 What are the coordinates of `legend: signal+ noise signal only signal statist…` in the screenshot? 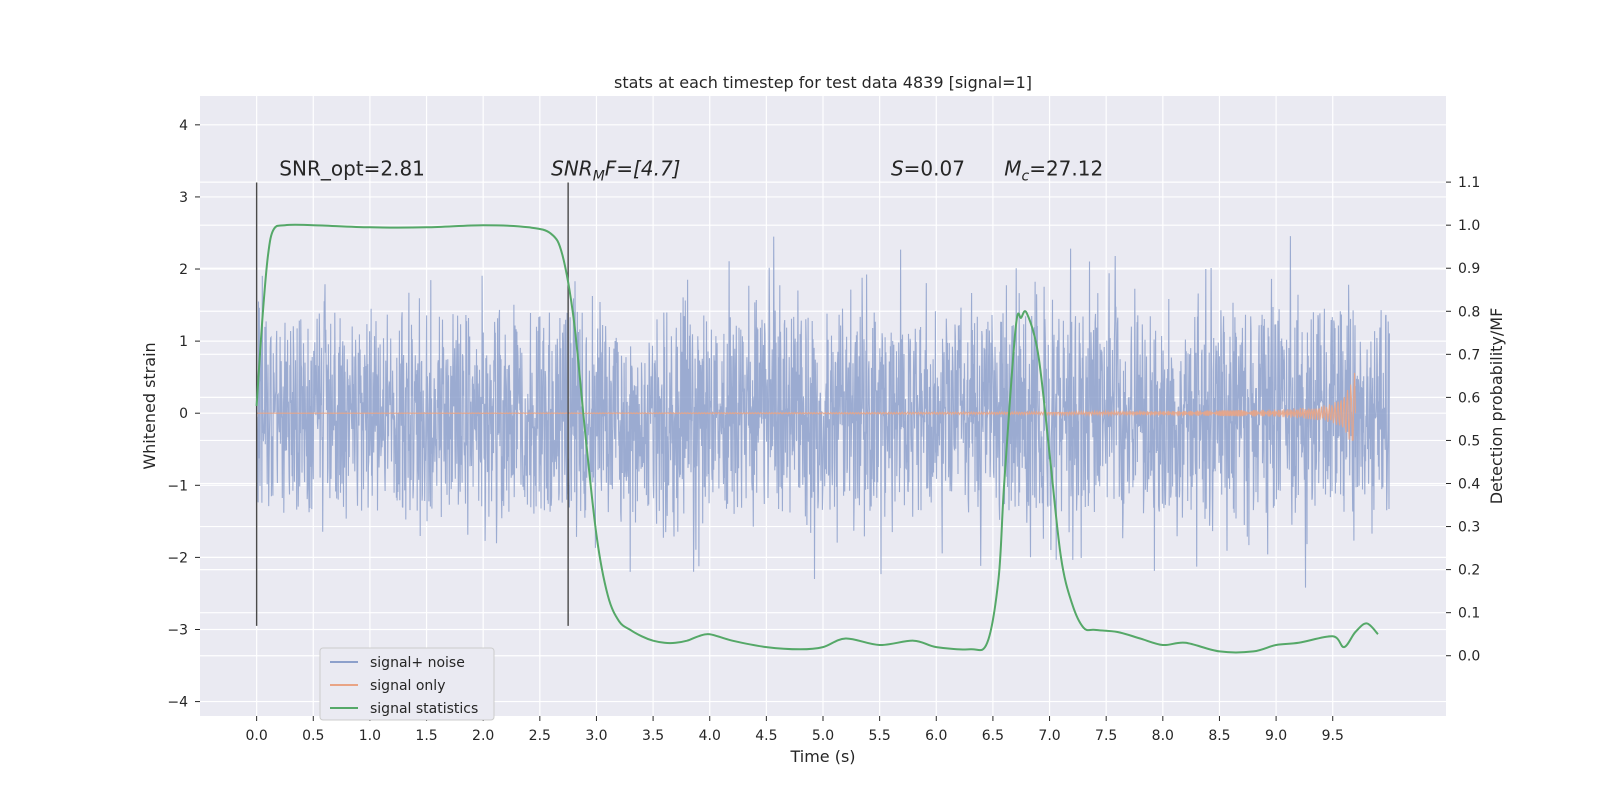 It's located at (407, 684).